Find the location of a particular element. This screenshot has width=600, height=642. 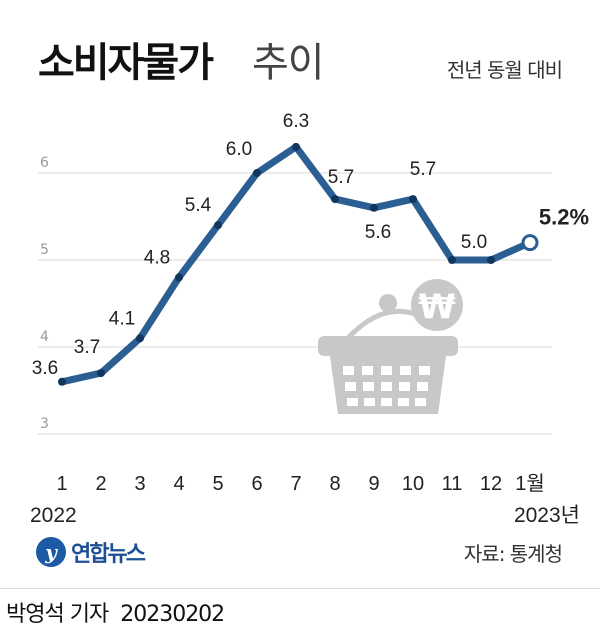

data-label-6: 6.3 is located at coordinates (296, 121).